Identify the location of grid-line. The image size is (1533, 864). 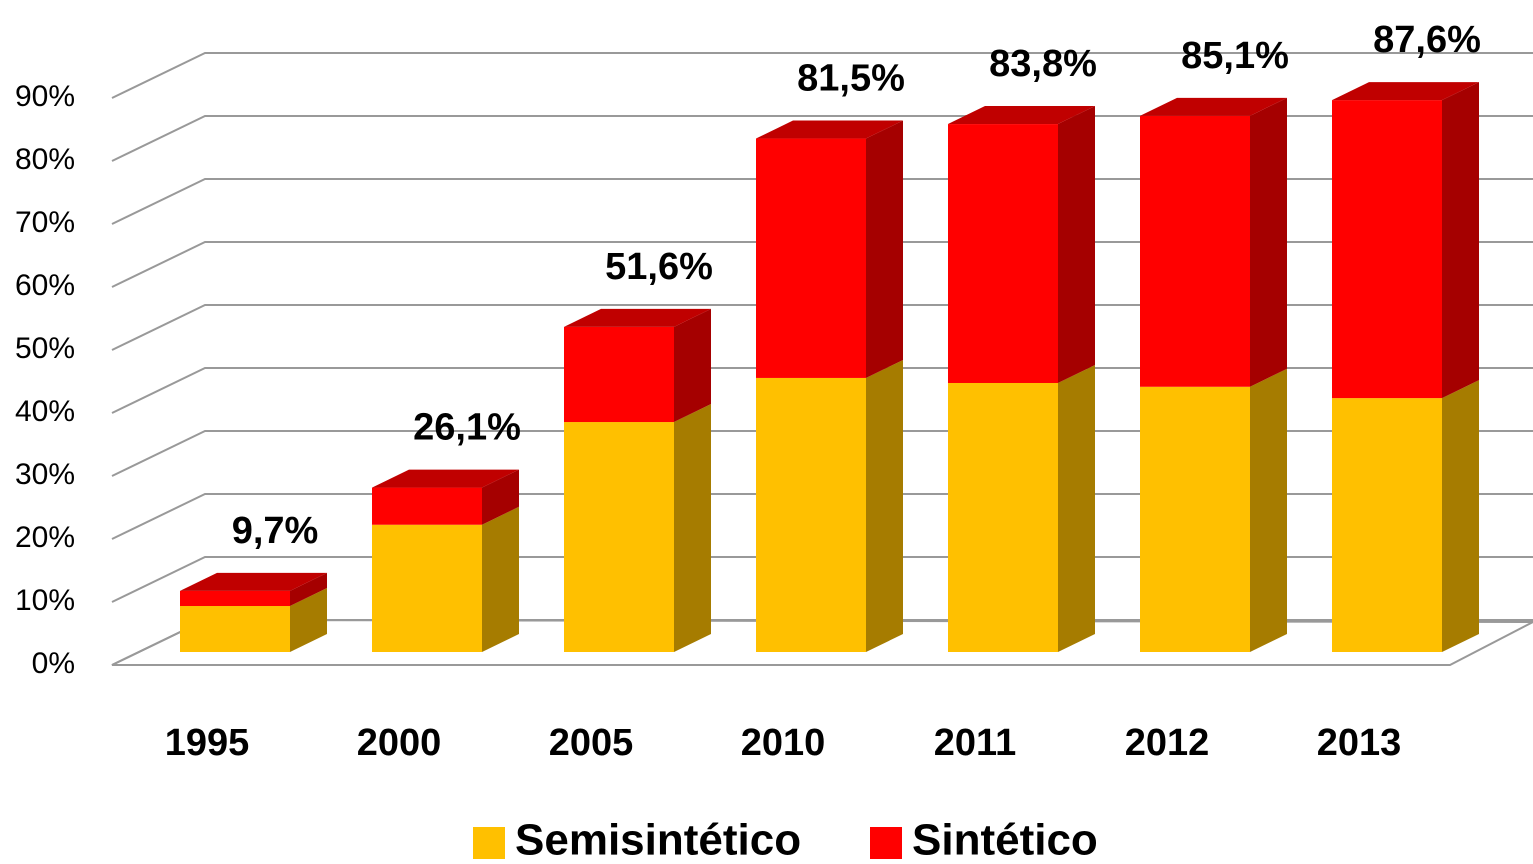
(822, 75).